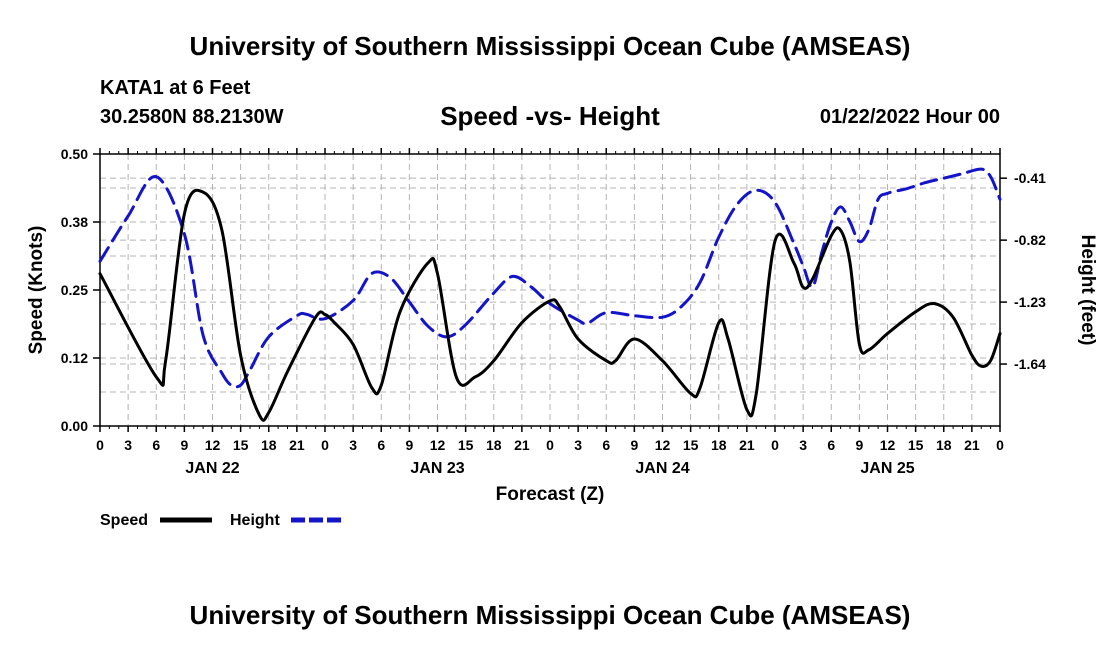 The width and height of the screenshot is (1100, 650). I want to click on legend-label-speed: Speed, so click(124, 520).